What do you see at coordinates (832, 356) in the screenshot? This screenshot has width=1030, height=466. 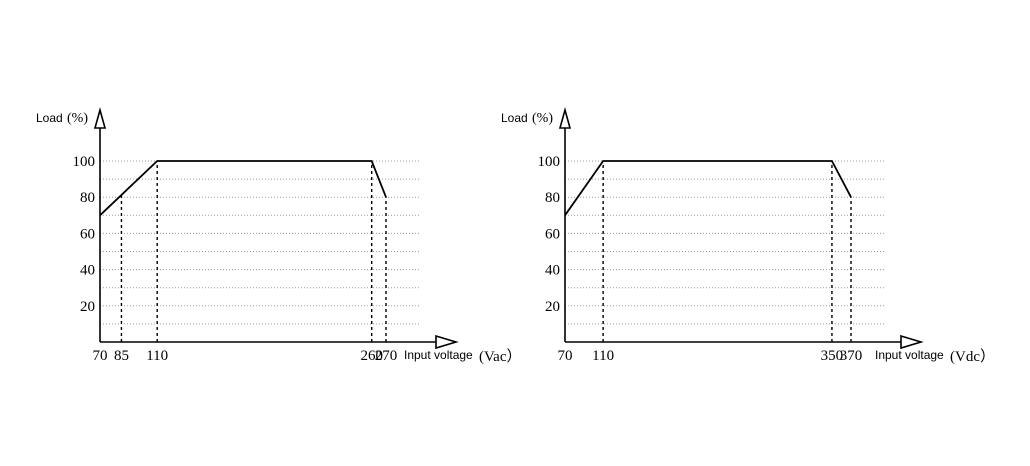 I see `x-tick-label: 350` at bounding box center [832, 356].